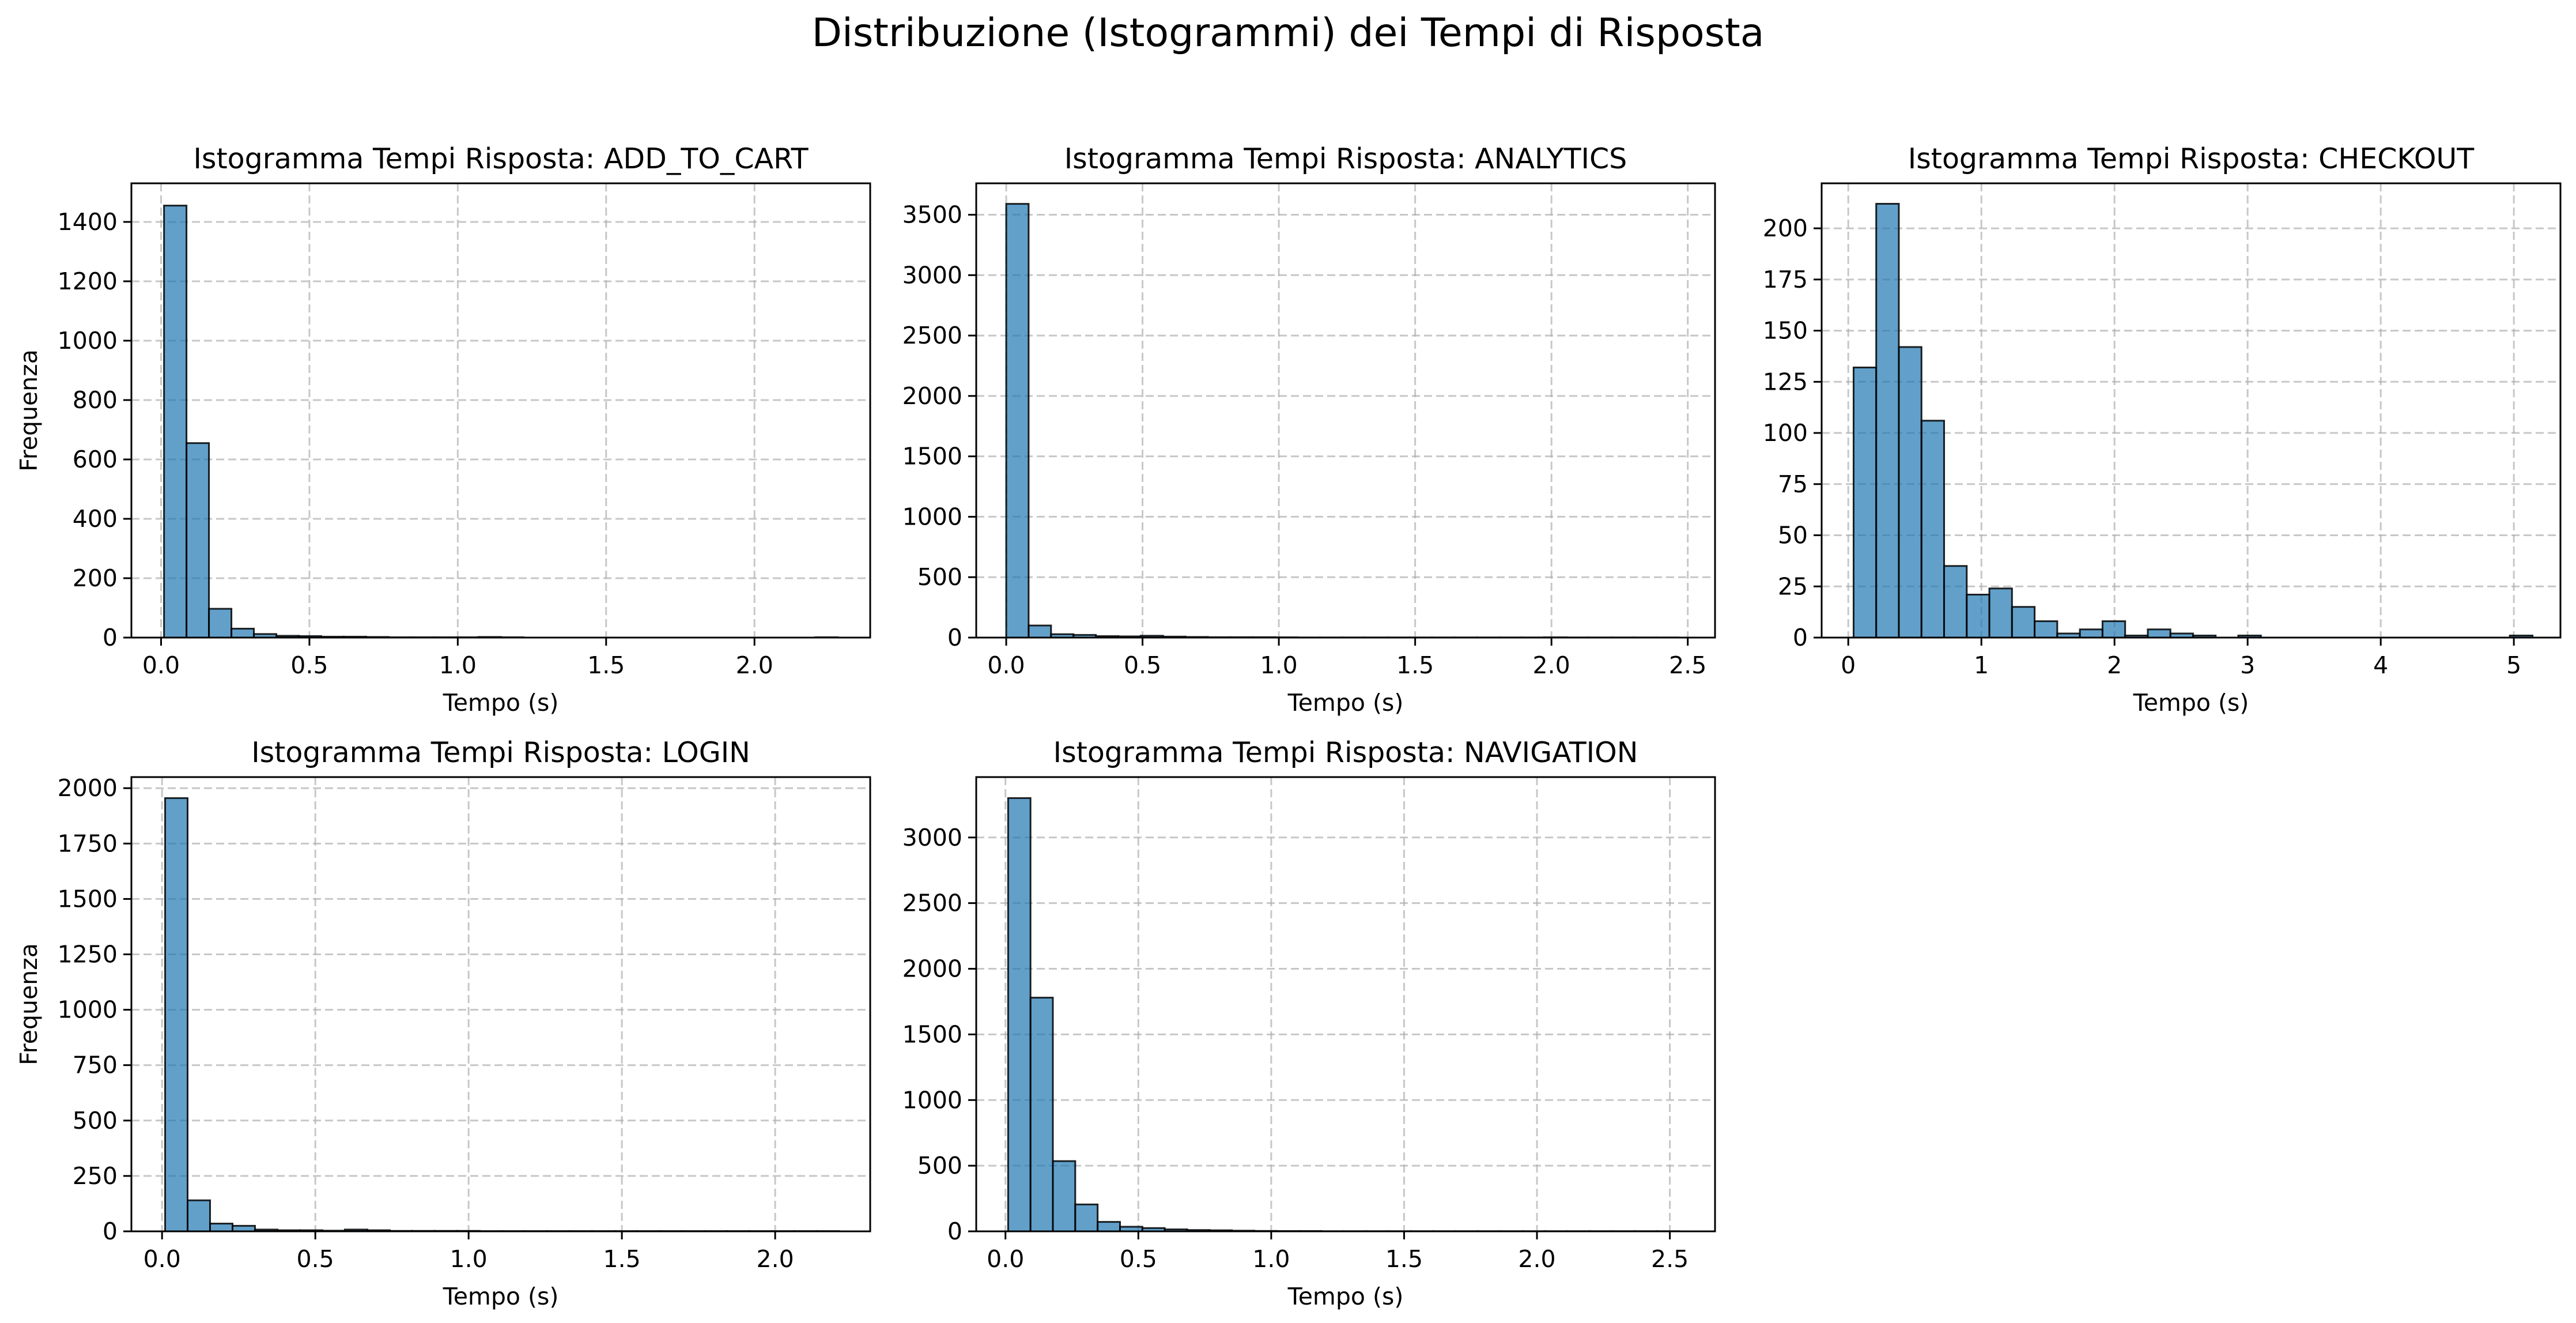  Describe the element at coordinates (1848, 665) in the screenshot. I see `x-tick-label: 0` at that location.